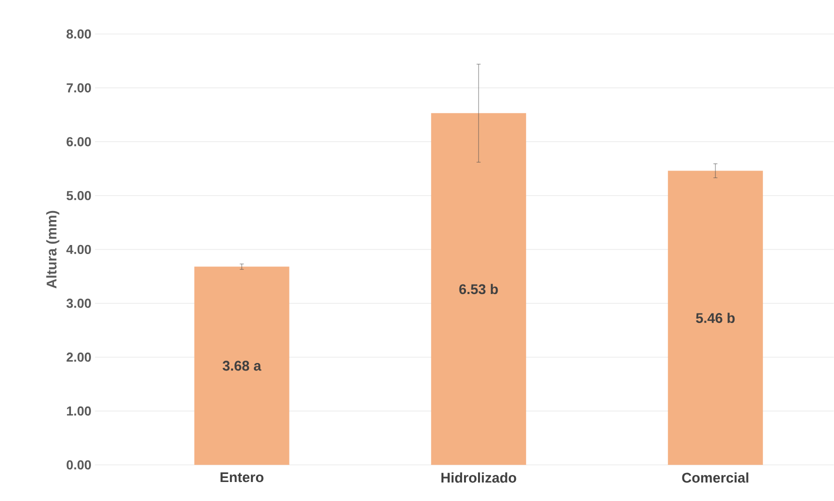 Image resolution: width=834 pixels, height=501 pixels. What do you see at coordinates (78, 34) in the screenshot?
I see `y-tick-label: 8.00` at bounding box center [78, 34].